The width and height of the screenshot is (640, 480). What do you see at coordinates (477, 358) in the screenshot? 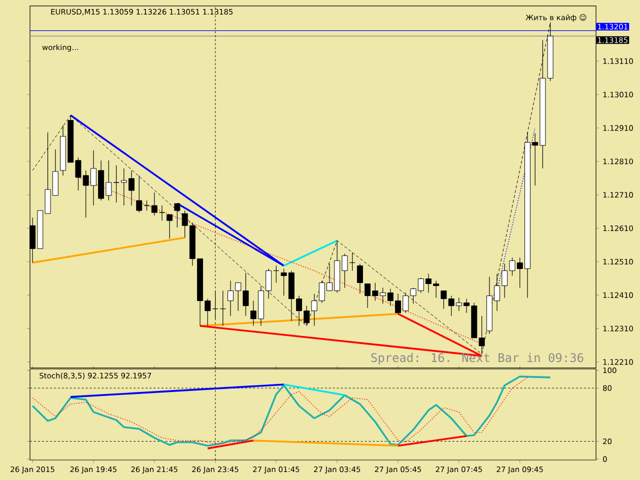
I see `annotation: Spread: 16. Next Bar in 09:36` at bounding box center [477, 358].